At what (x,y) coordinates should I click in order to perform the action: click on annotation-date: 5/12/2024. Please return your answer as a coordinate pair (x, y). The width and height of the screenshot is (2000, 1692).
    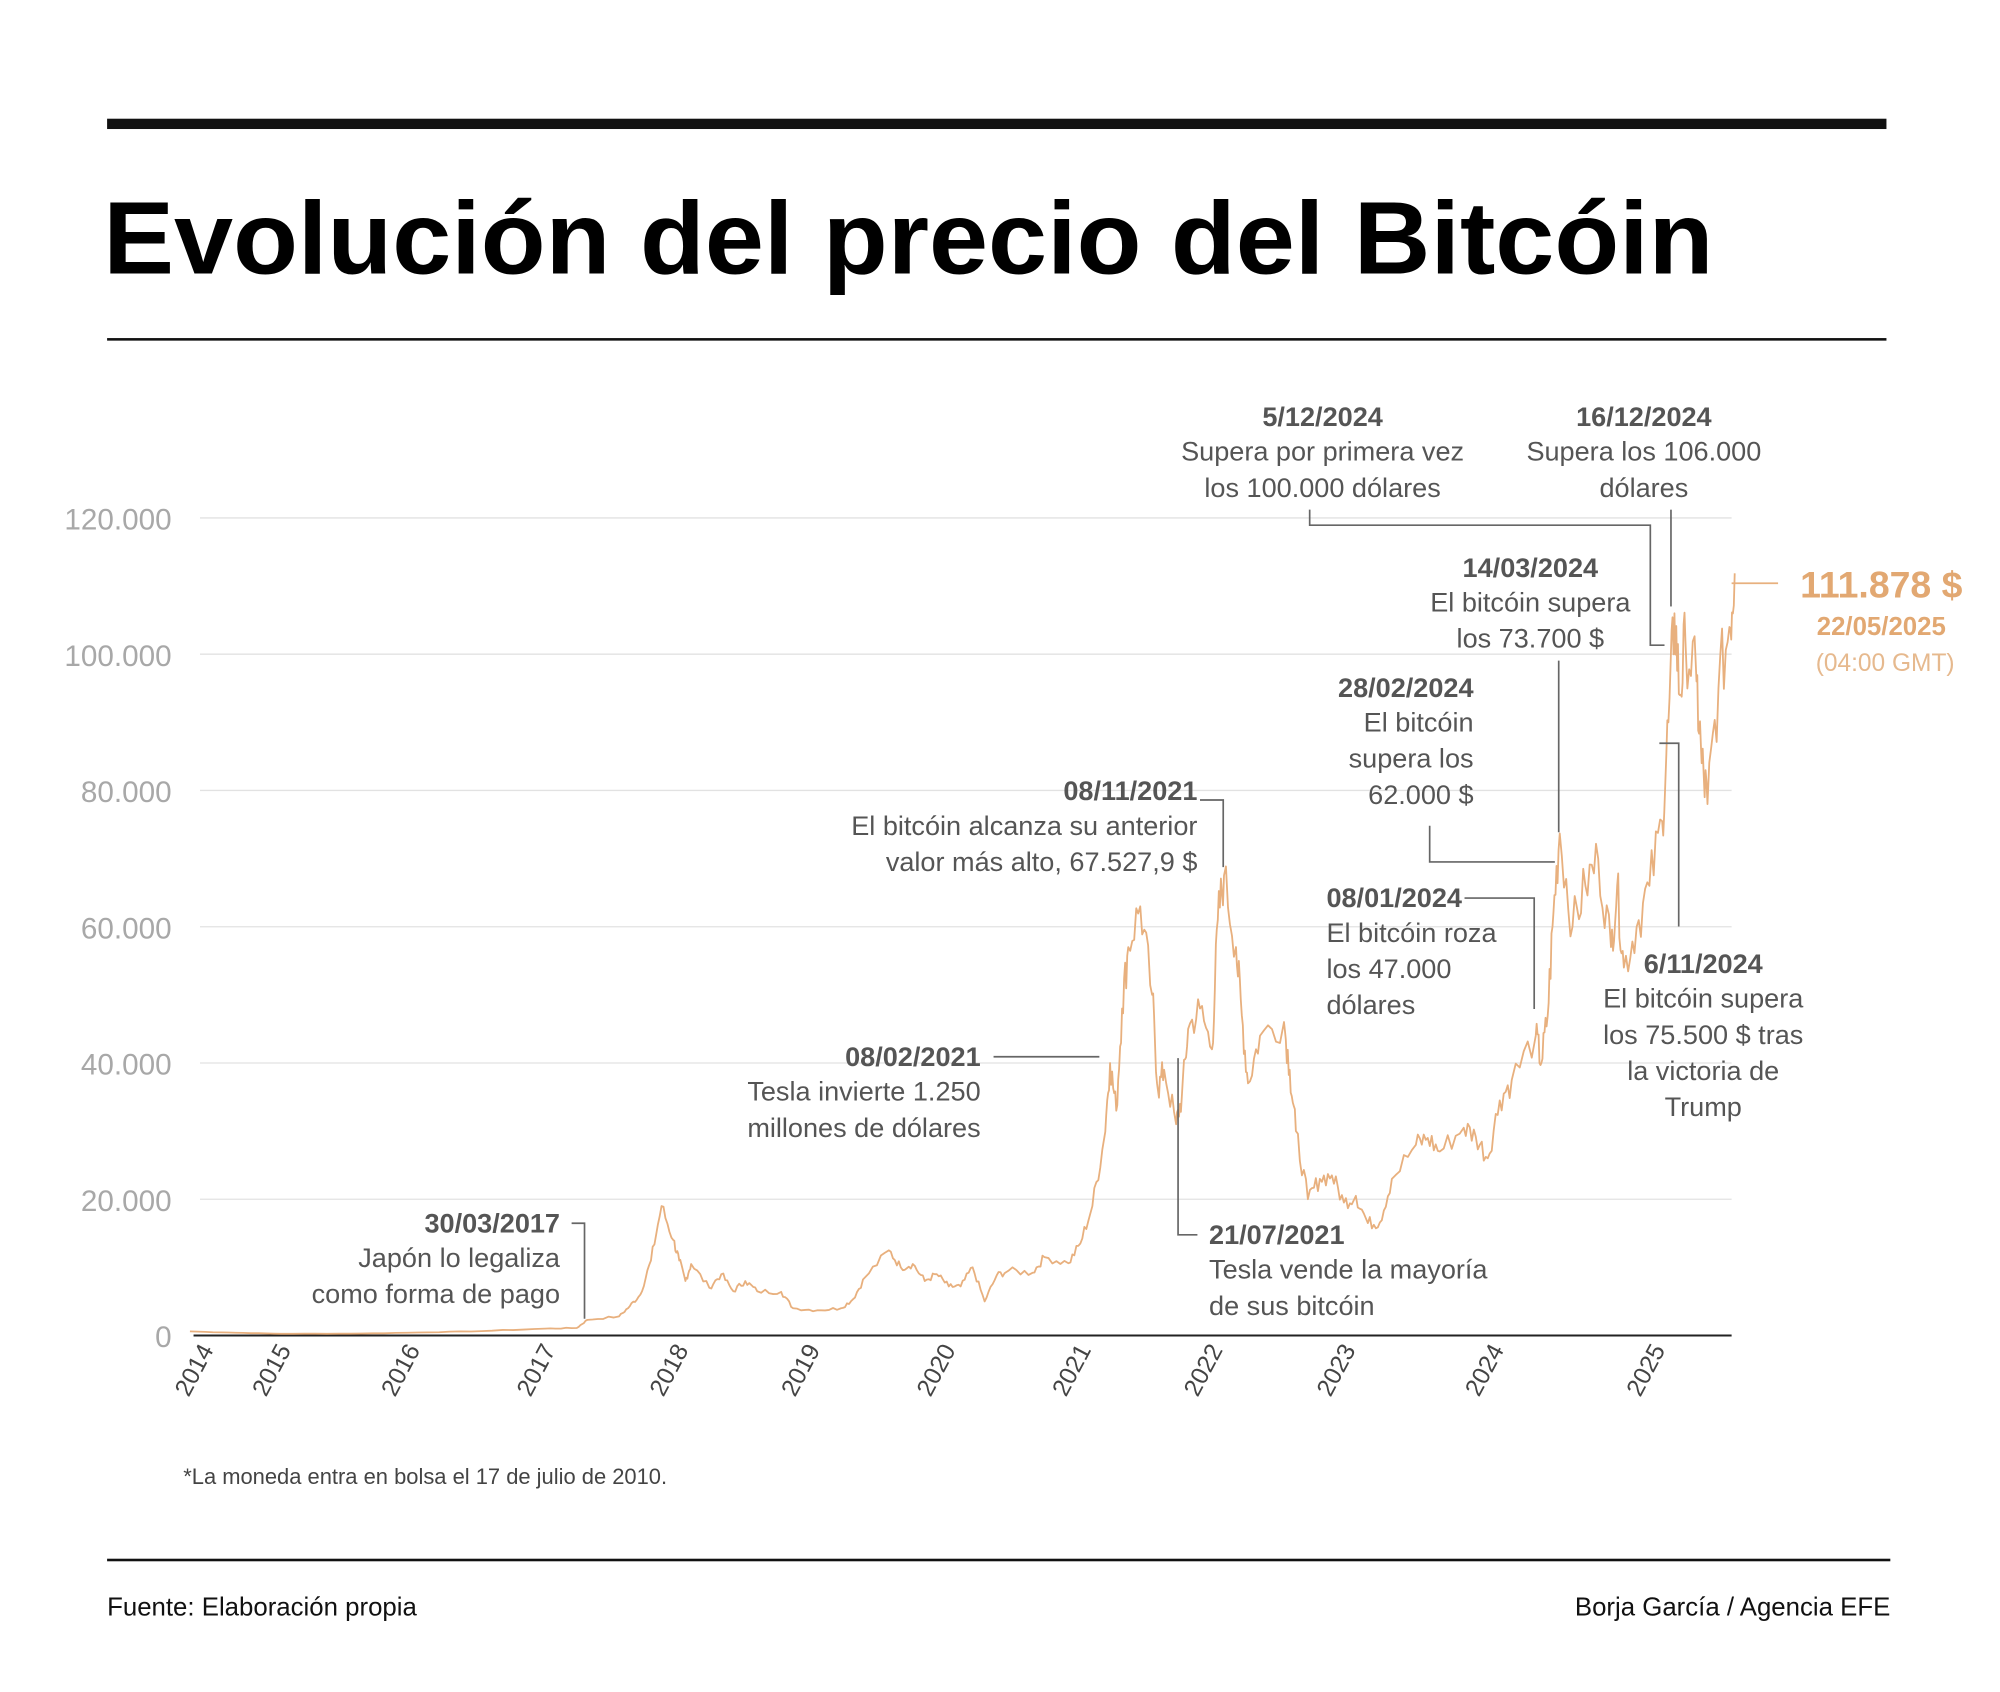
    Looking at the image, I should click on (1322, 416).